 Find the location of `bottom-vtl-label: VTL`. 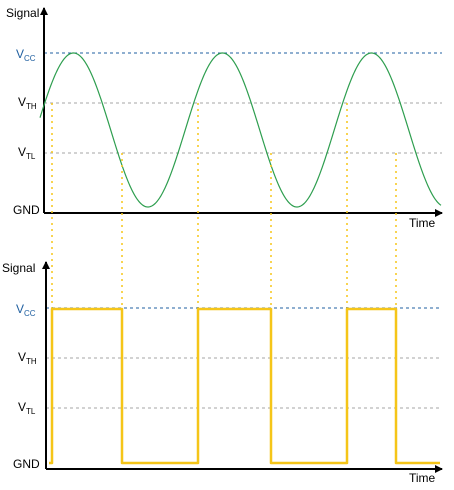

bottom-vtl-label: VTL is located at coordinates (27, 408).